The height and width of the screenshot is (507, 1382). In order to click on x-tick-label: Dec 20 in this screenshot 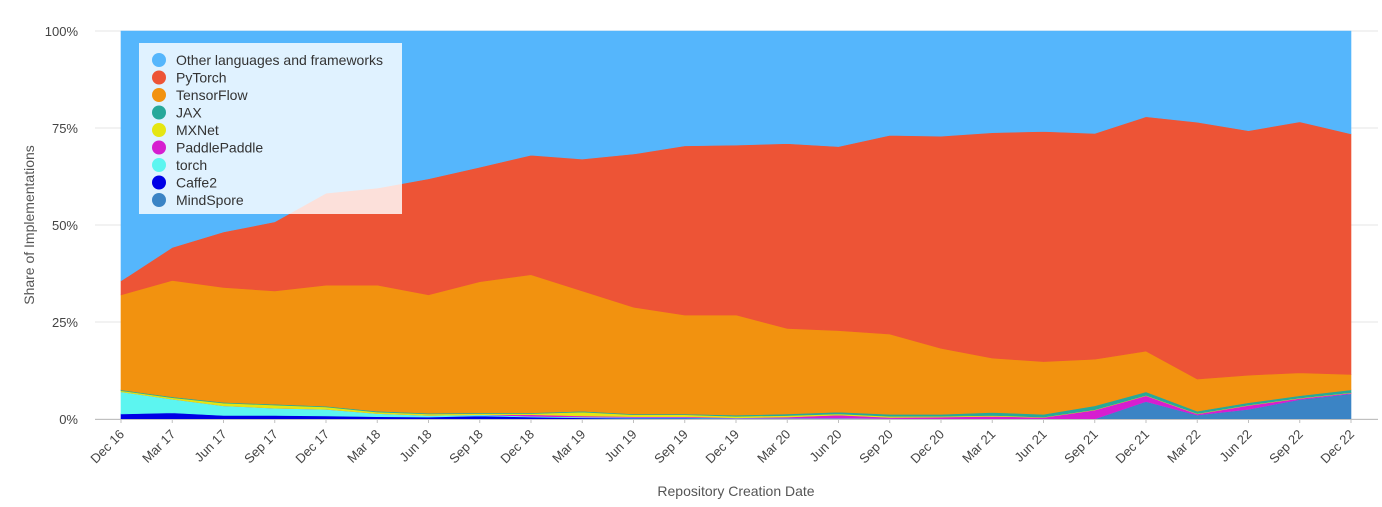, I will do `click(927, 447)`.